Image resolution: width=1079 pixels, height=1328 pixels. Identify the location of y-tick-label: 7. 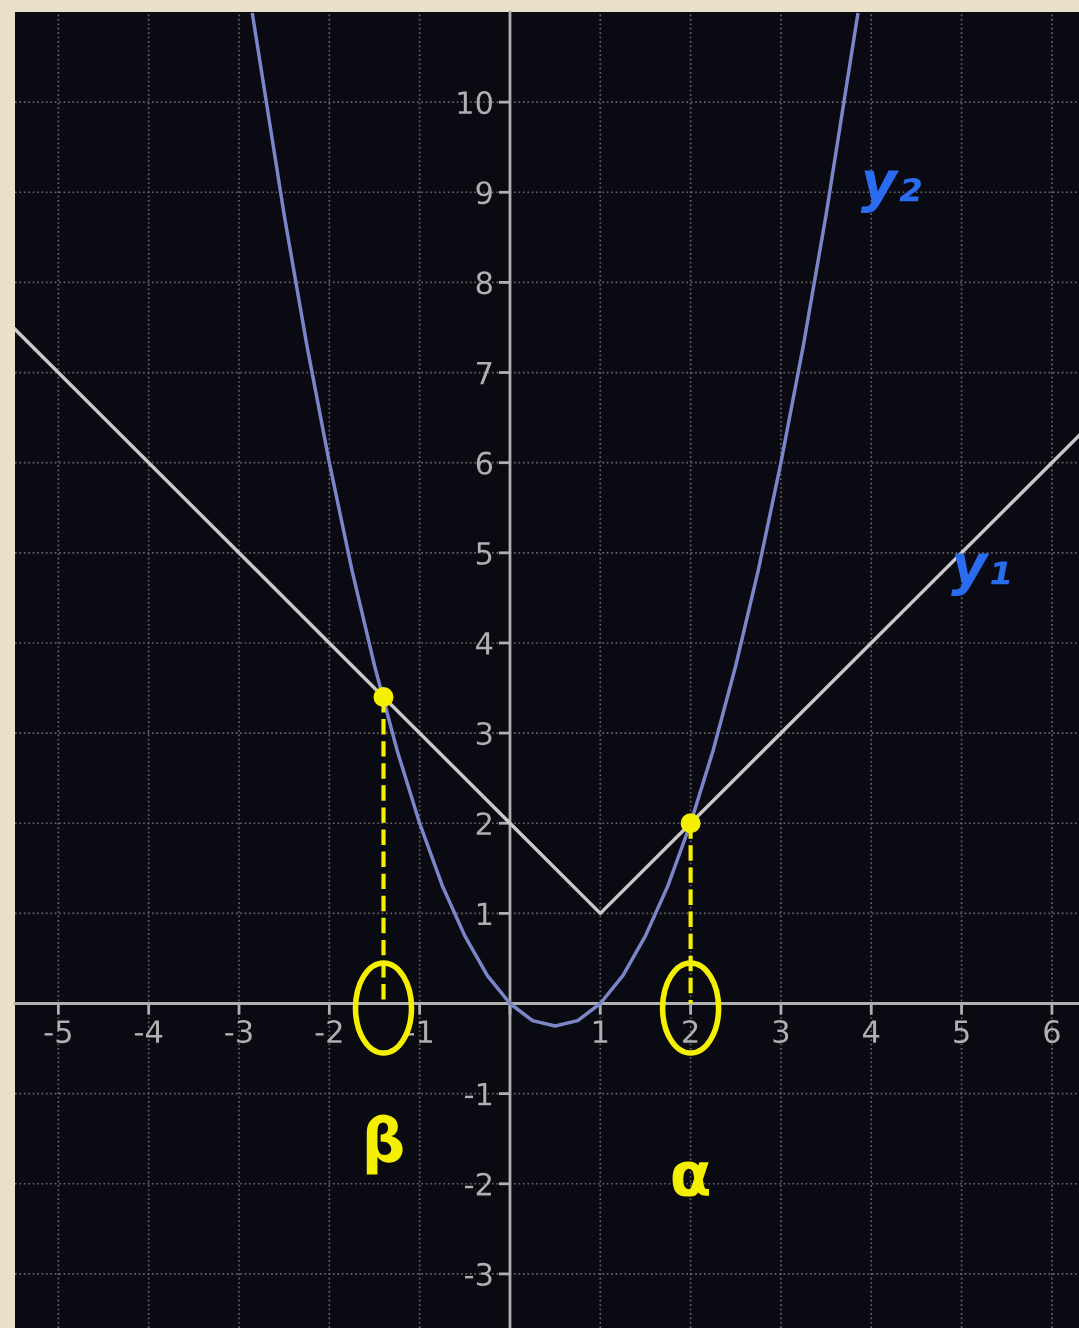
(484, 373).